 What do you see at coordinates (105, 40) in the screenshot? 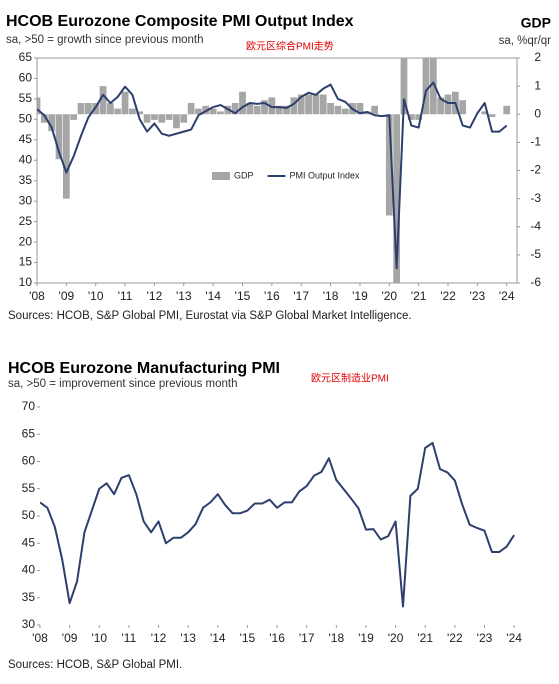
I see `chart-subtitle: sa, >50 = growth since previous month` at bounding box center [105, 40].